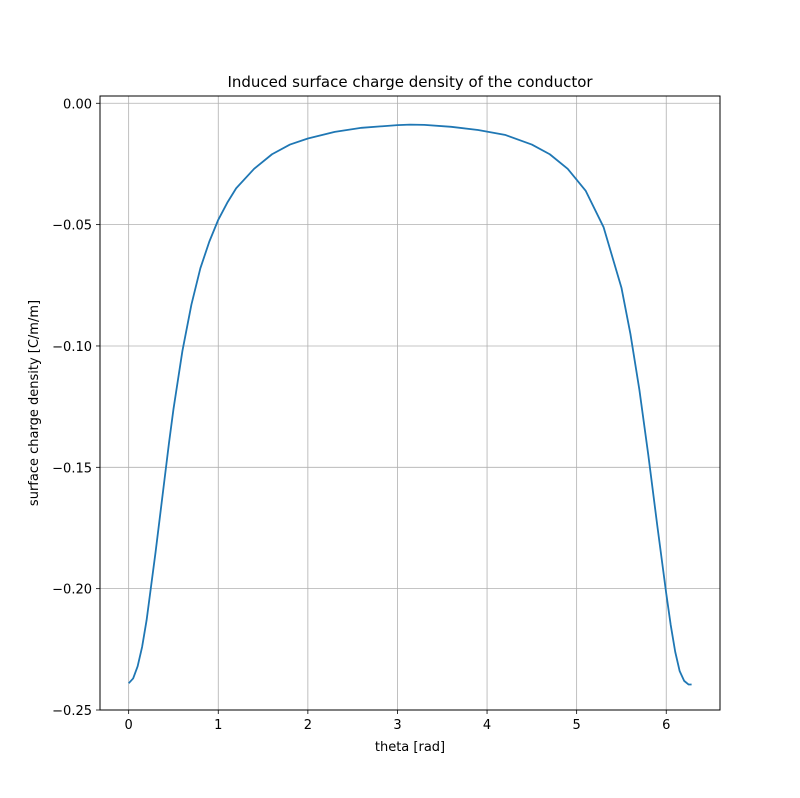 This screenshot has width=800, height=798. Describe the element at coordinates (308, 725) in the screenshot. I see `x-tick-label: 2` at that location.